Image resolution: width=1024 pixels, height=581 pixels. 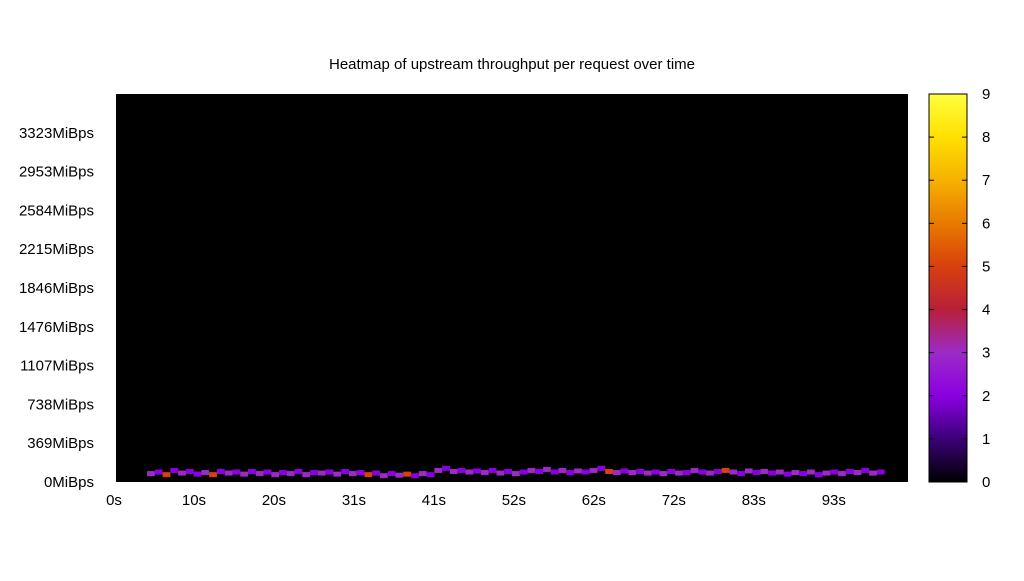 What do you see at coordinates (194, 500) in the screenshot?
I see `x-tick-label: 10s` at bounding box center [194, 500].